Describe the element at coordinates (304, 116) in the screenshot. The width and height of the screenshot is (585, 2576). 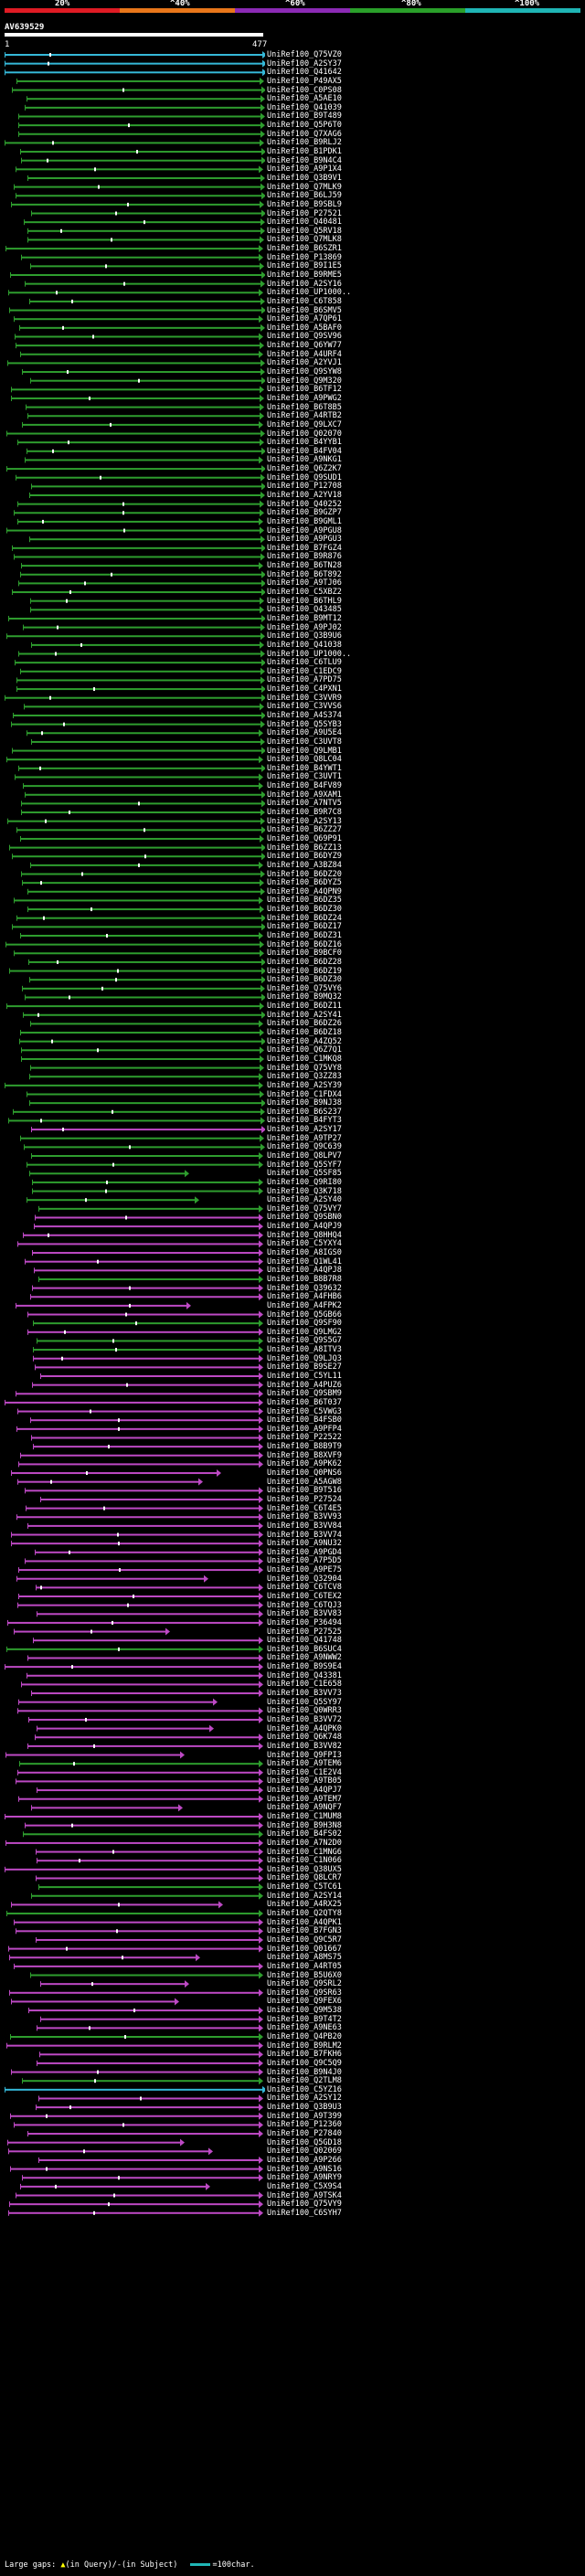
I see `hit-label: UniRef100_B9T489` at that location.